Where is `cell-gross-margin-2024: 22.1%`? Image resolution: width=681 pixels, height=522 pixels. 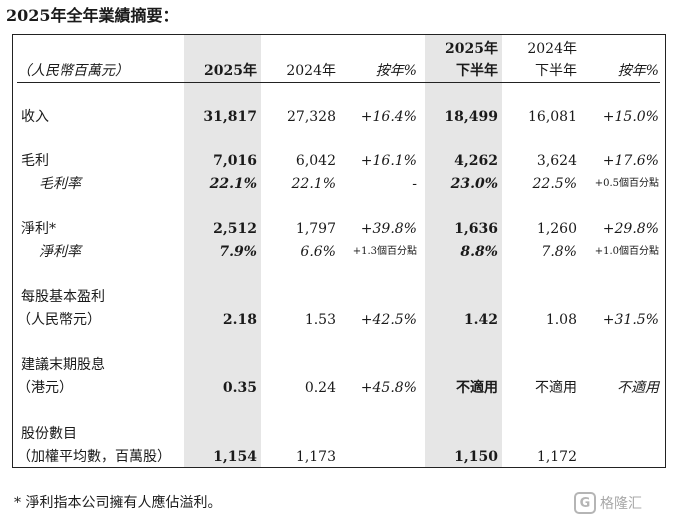 cell-gross-margin-2024: 22.1% is located at coordinates (313, 184).